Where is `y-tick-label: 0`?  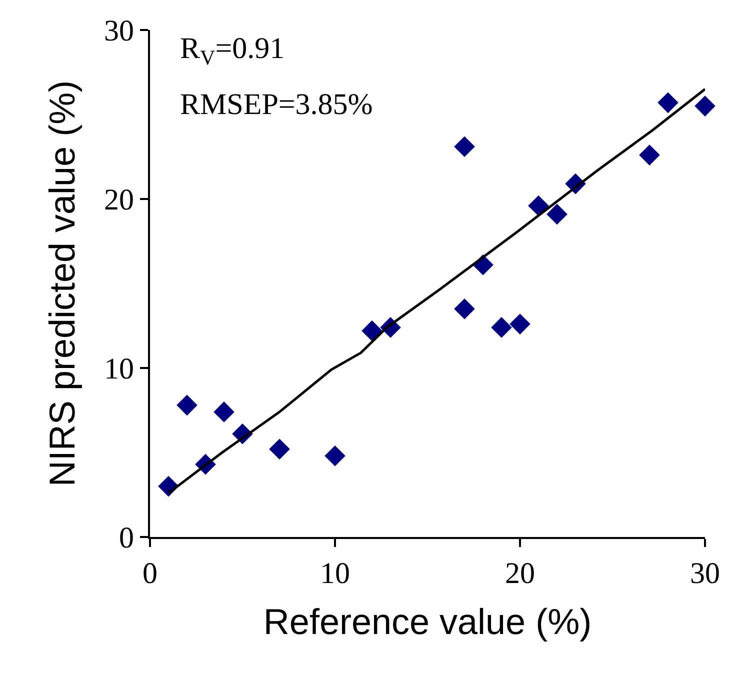
y-tick-label: 0 is located at coordinates (126, 538).